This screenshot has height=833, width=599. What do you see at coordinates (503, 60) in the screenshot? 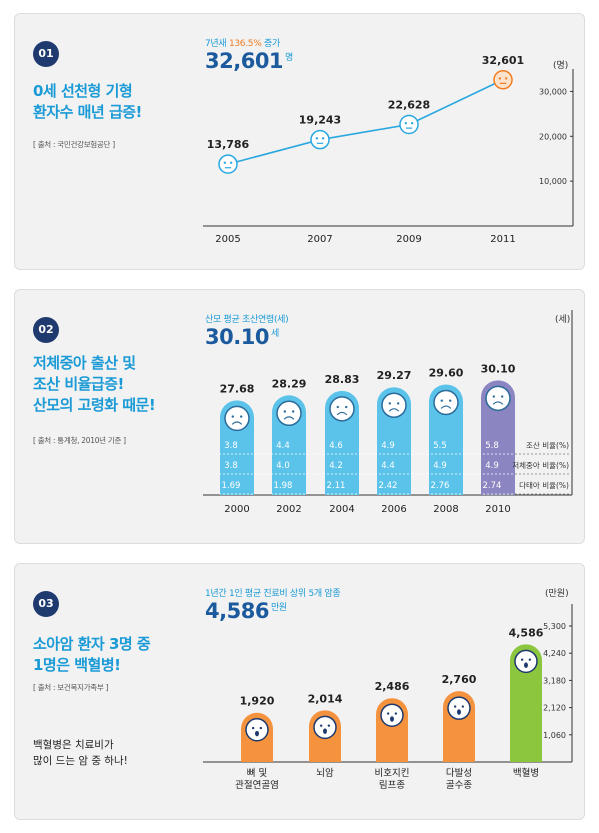
I see `data-label: 32,601` at bounding box center [503, 60].